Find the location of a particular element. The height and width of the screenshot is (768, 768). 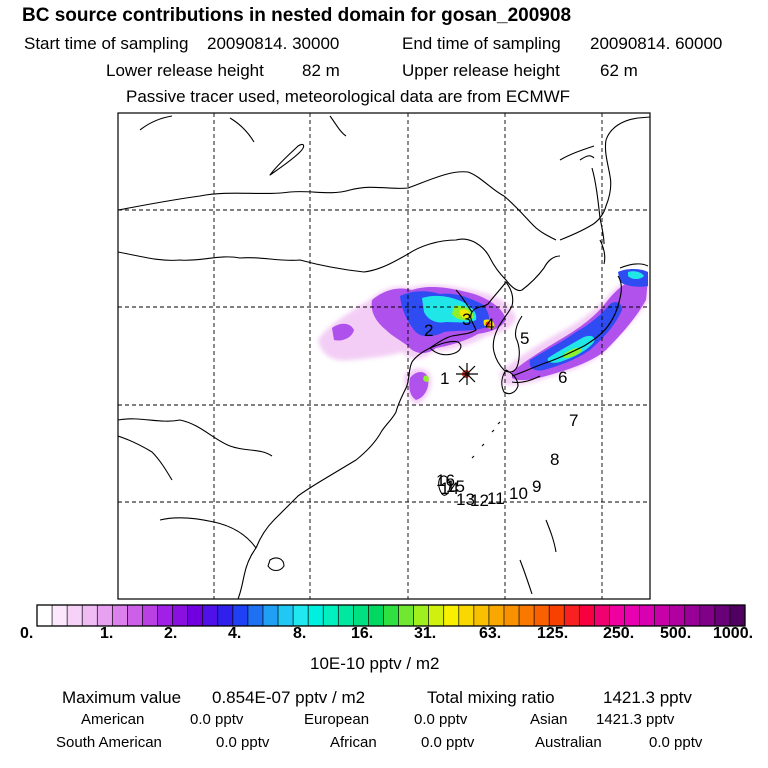

lower-release-value: 82 m is located at coordinates (321, 70).